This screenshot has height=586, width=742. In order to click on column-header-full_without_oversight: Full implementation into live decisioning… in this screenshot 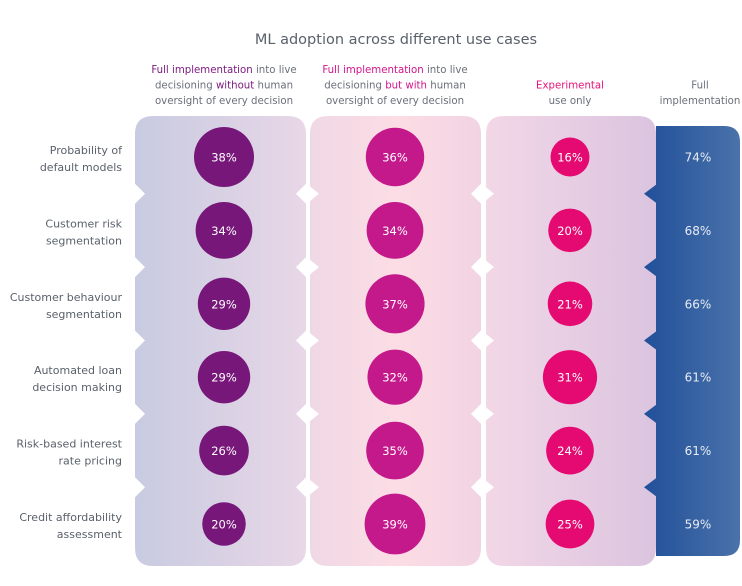, I will do `click(223, 86)`.